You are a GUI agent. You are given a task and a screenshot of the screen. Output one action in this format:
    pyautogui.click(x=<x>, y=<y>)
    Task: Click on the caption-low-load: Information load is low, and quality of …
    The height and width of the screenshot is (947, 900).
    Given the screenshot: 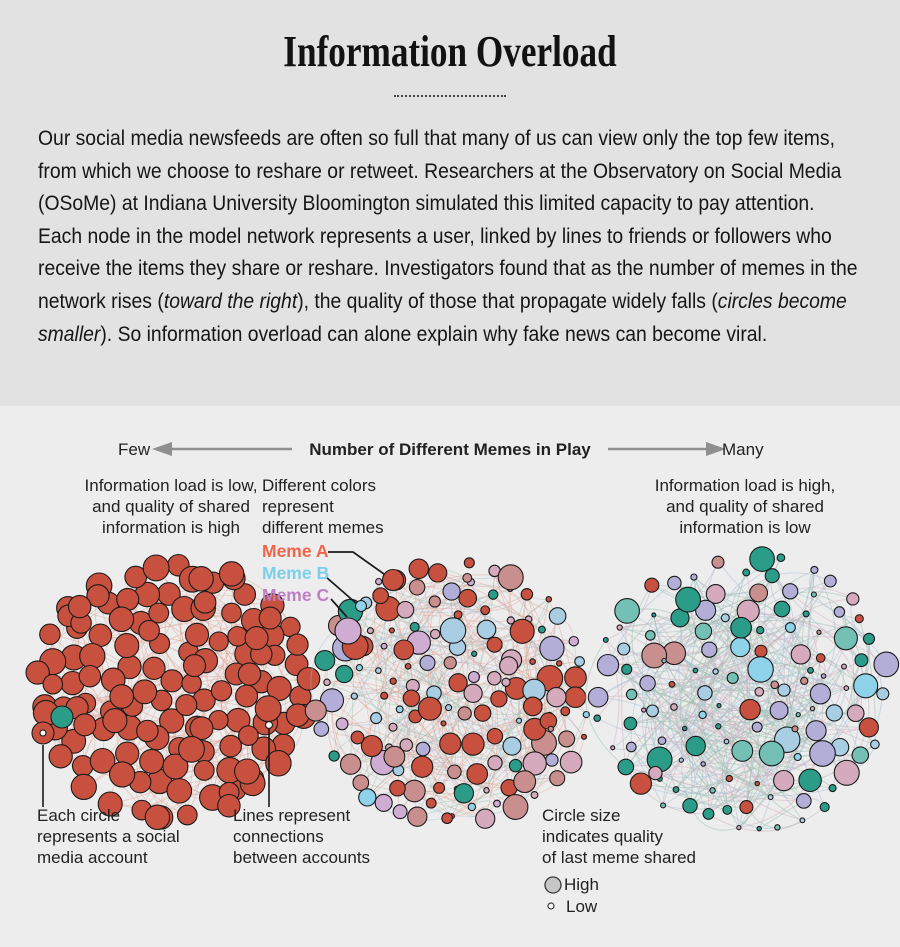 What is the action you would take?
    pyautogui.click(x=171, y=506)
    